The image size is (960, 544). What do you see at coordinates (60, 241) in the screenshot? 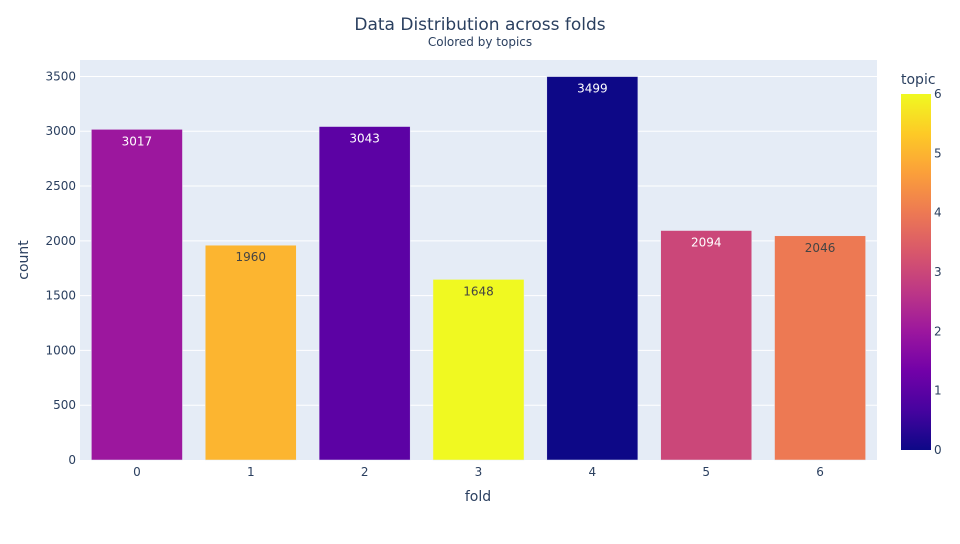
I see `y-tick-label: 2000` at bounding box center [60, 241].